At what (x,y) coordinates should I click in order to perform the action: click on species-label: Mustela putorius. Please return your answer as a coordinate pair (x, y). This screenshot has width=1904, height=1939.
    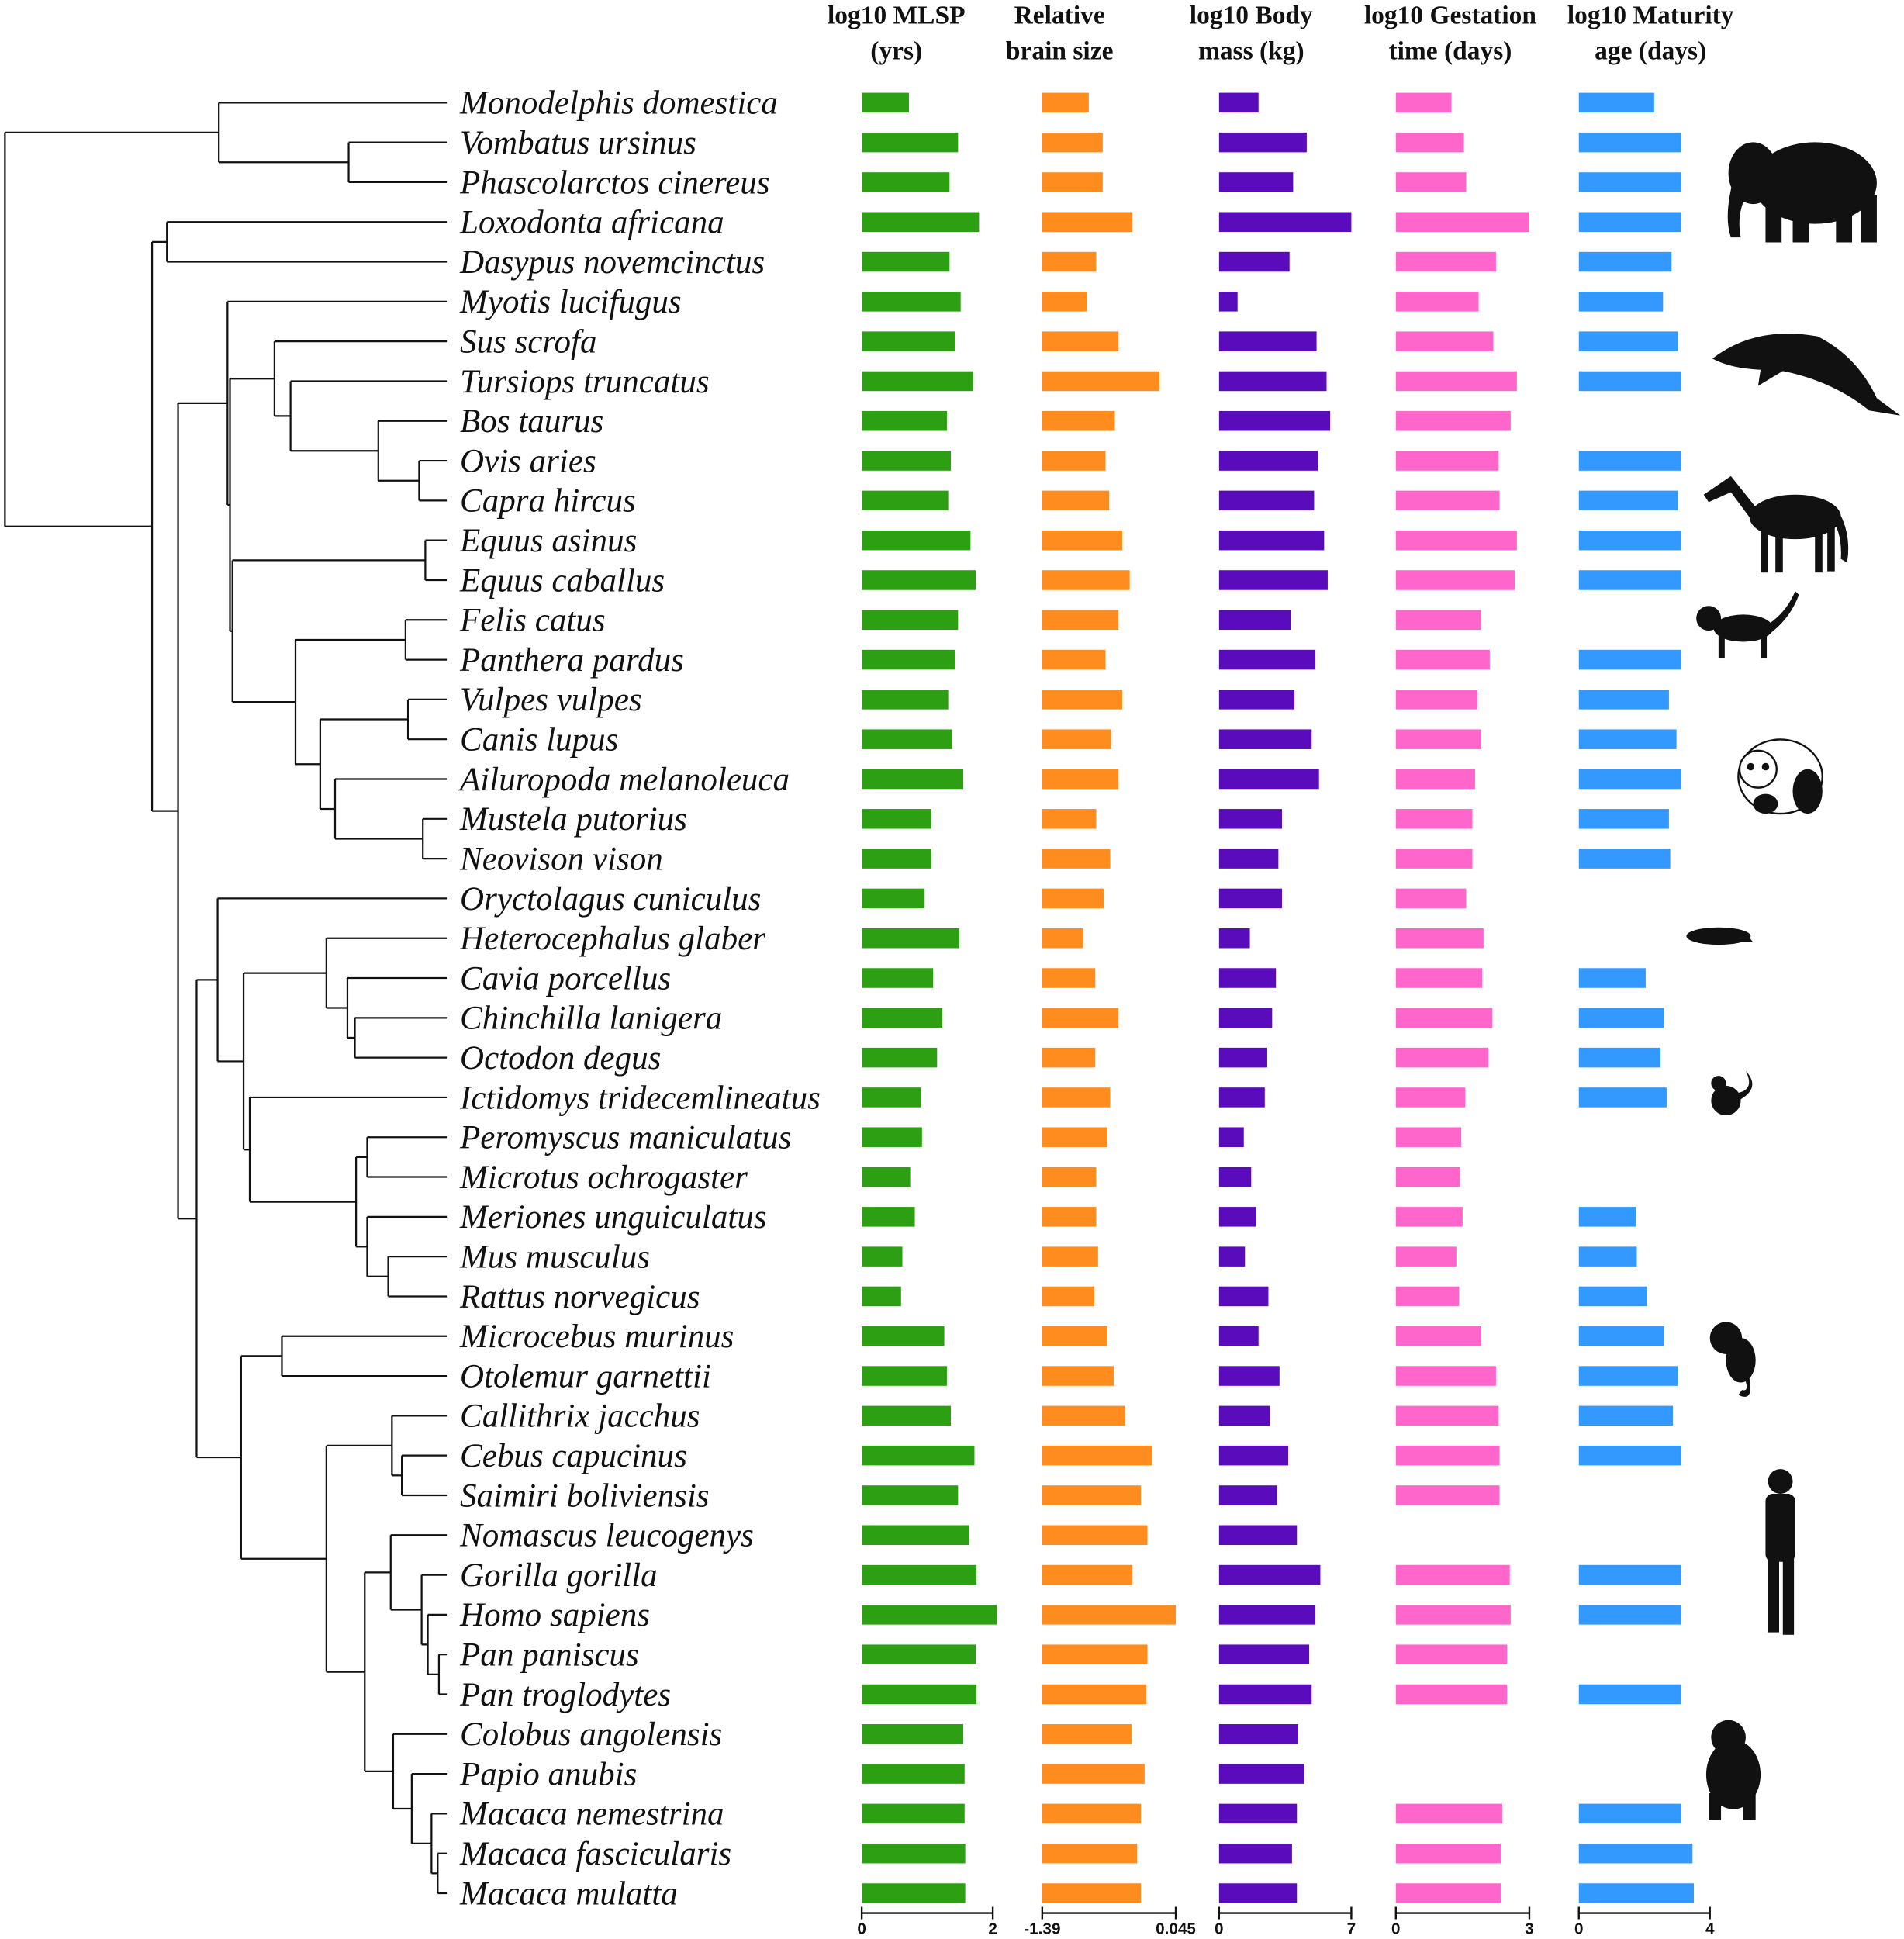
    Looking at the image, I should click on (573, 819).